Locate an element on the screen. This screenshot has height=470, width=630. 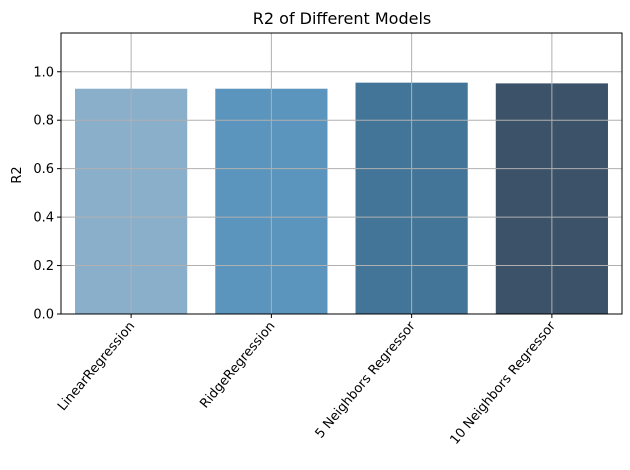
y-tick-label: 0.4 is located at coordinates (43, 218).